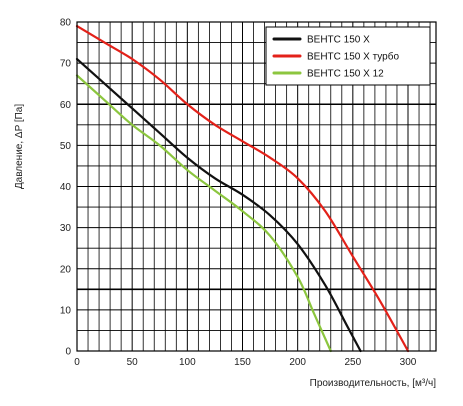 The image size is (463, 406). I want to click on y-tick-label: 10, so click(66, 310).